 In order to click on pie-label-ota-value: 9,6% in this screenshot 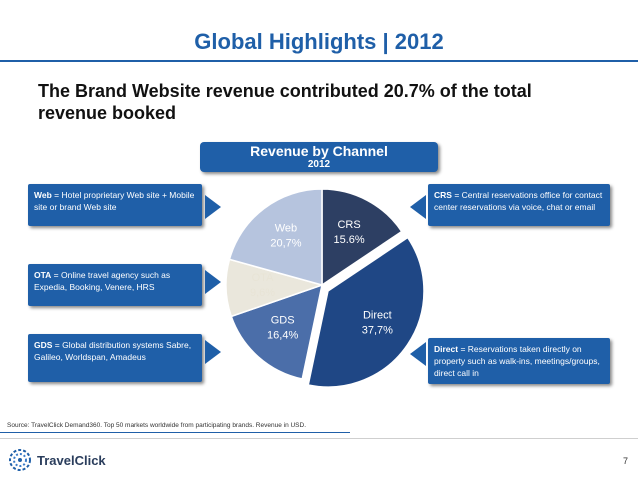, I will do `click(262, 293)`.